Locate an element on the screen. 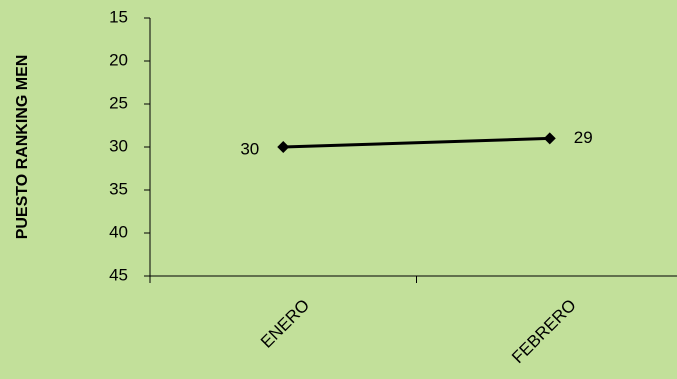 The image size is (677, 379). y-tick-label: 30 is located at coordinates (118, 145).